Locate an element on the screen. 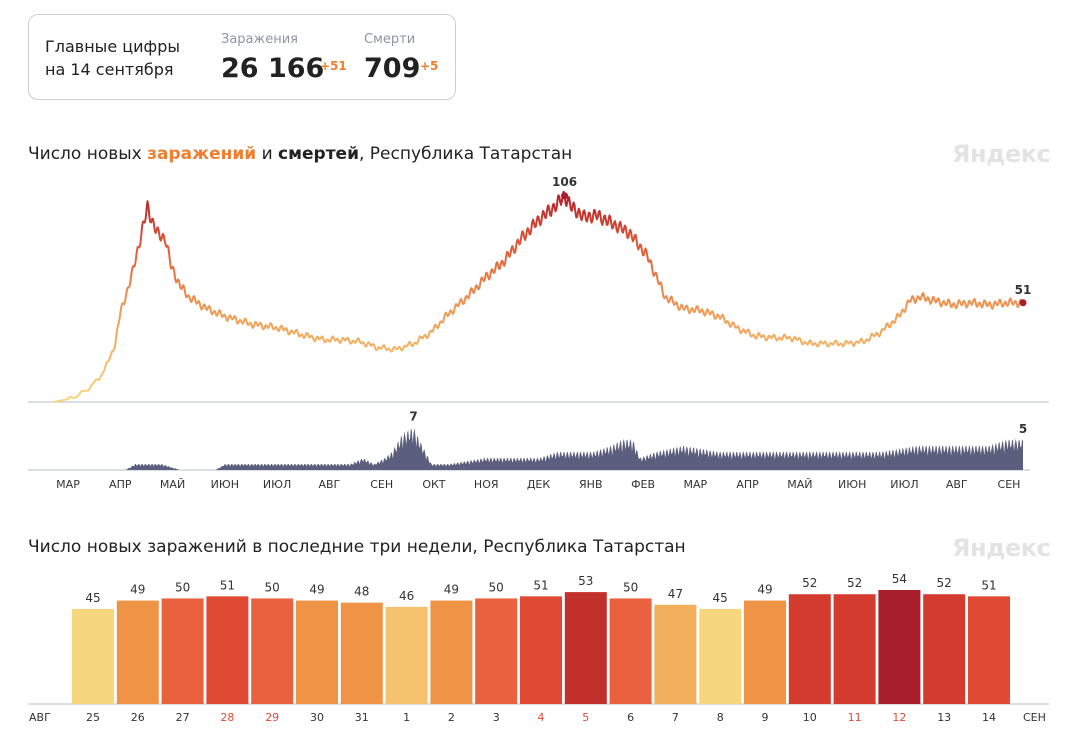 This screenshot has width=1080, height=743. bar-value-label: 53 is located at coordinates (585, 581).